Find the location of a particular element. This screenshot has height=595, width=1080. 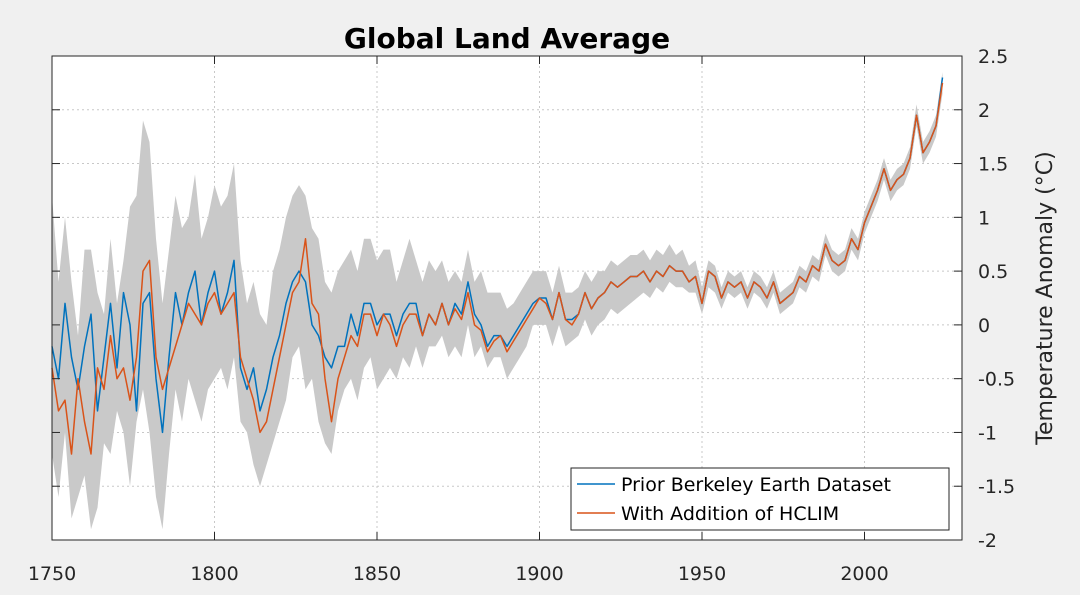

chart-title: Global Land Average is located at coordinates (507, 38).